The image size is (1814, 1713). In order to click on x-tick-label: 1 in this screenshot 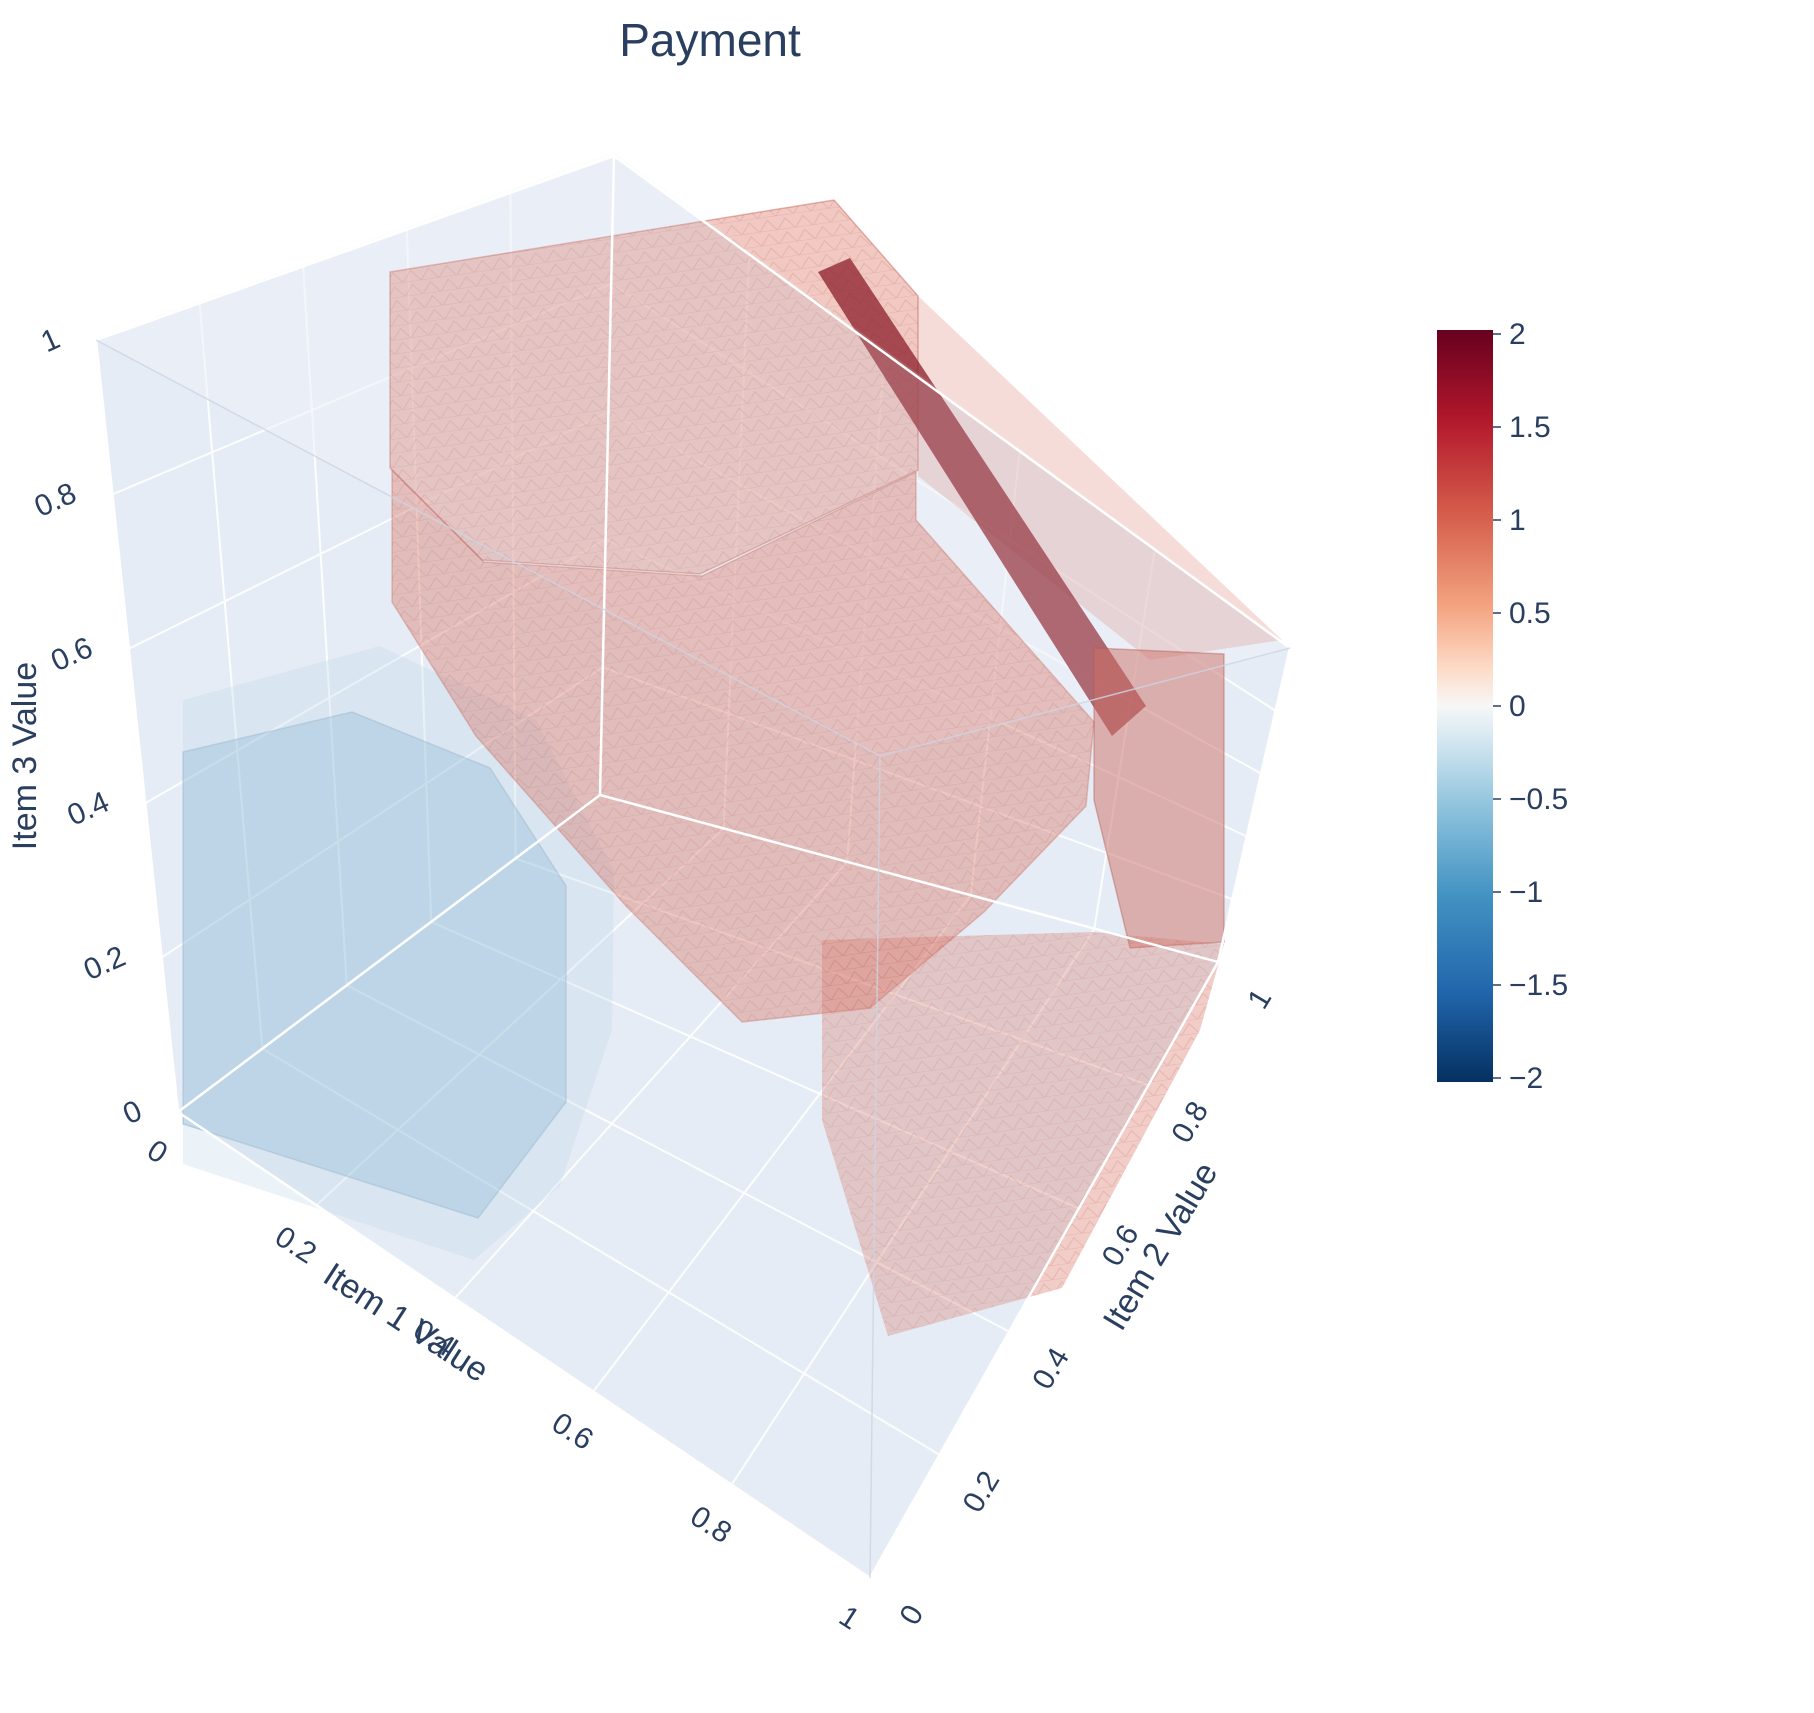, I will do `click(849, 1618)`.